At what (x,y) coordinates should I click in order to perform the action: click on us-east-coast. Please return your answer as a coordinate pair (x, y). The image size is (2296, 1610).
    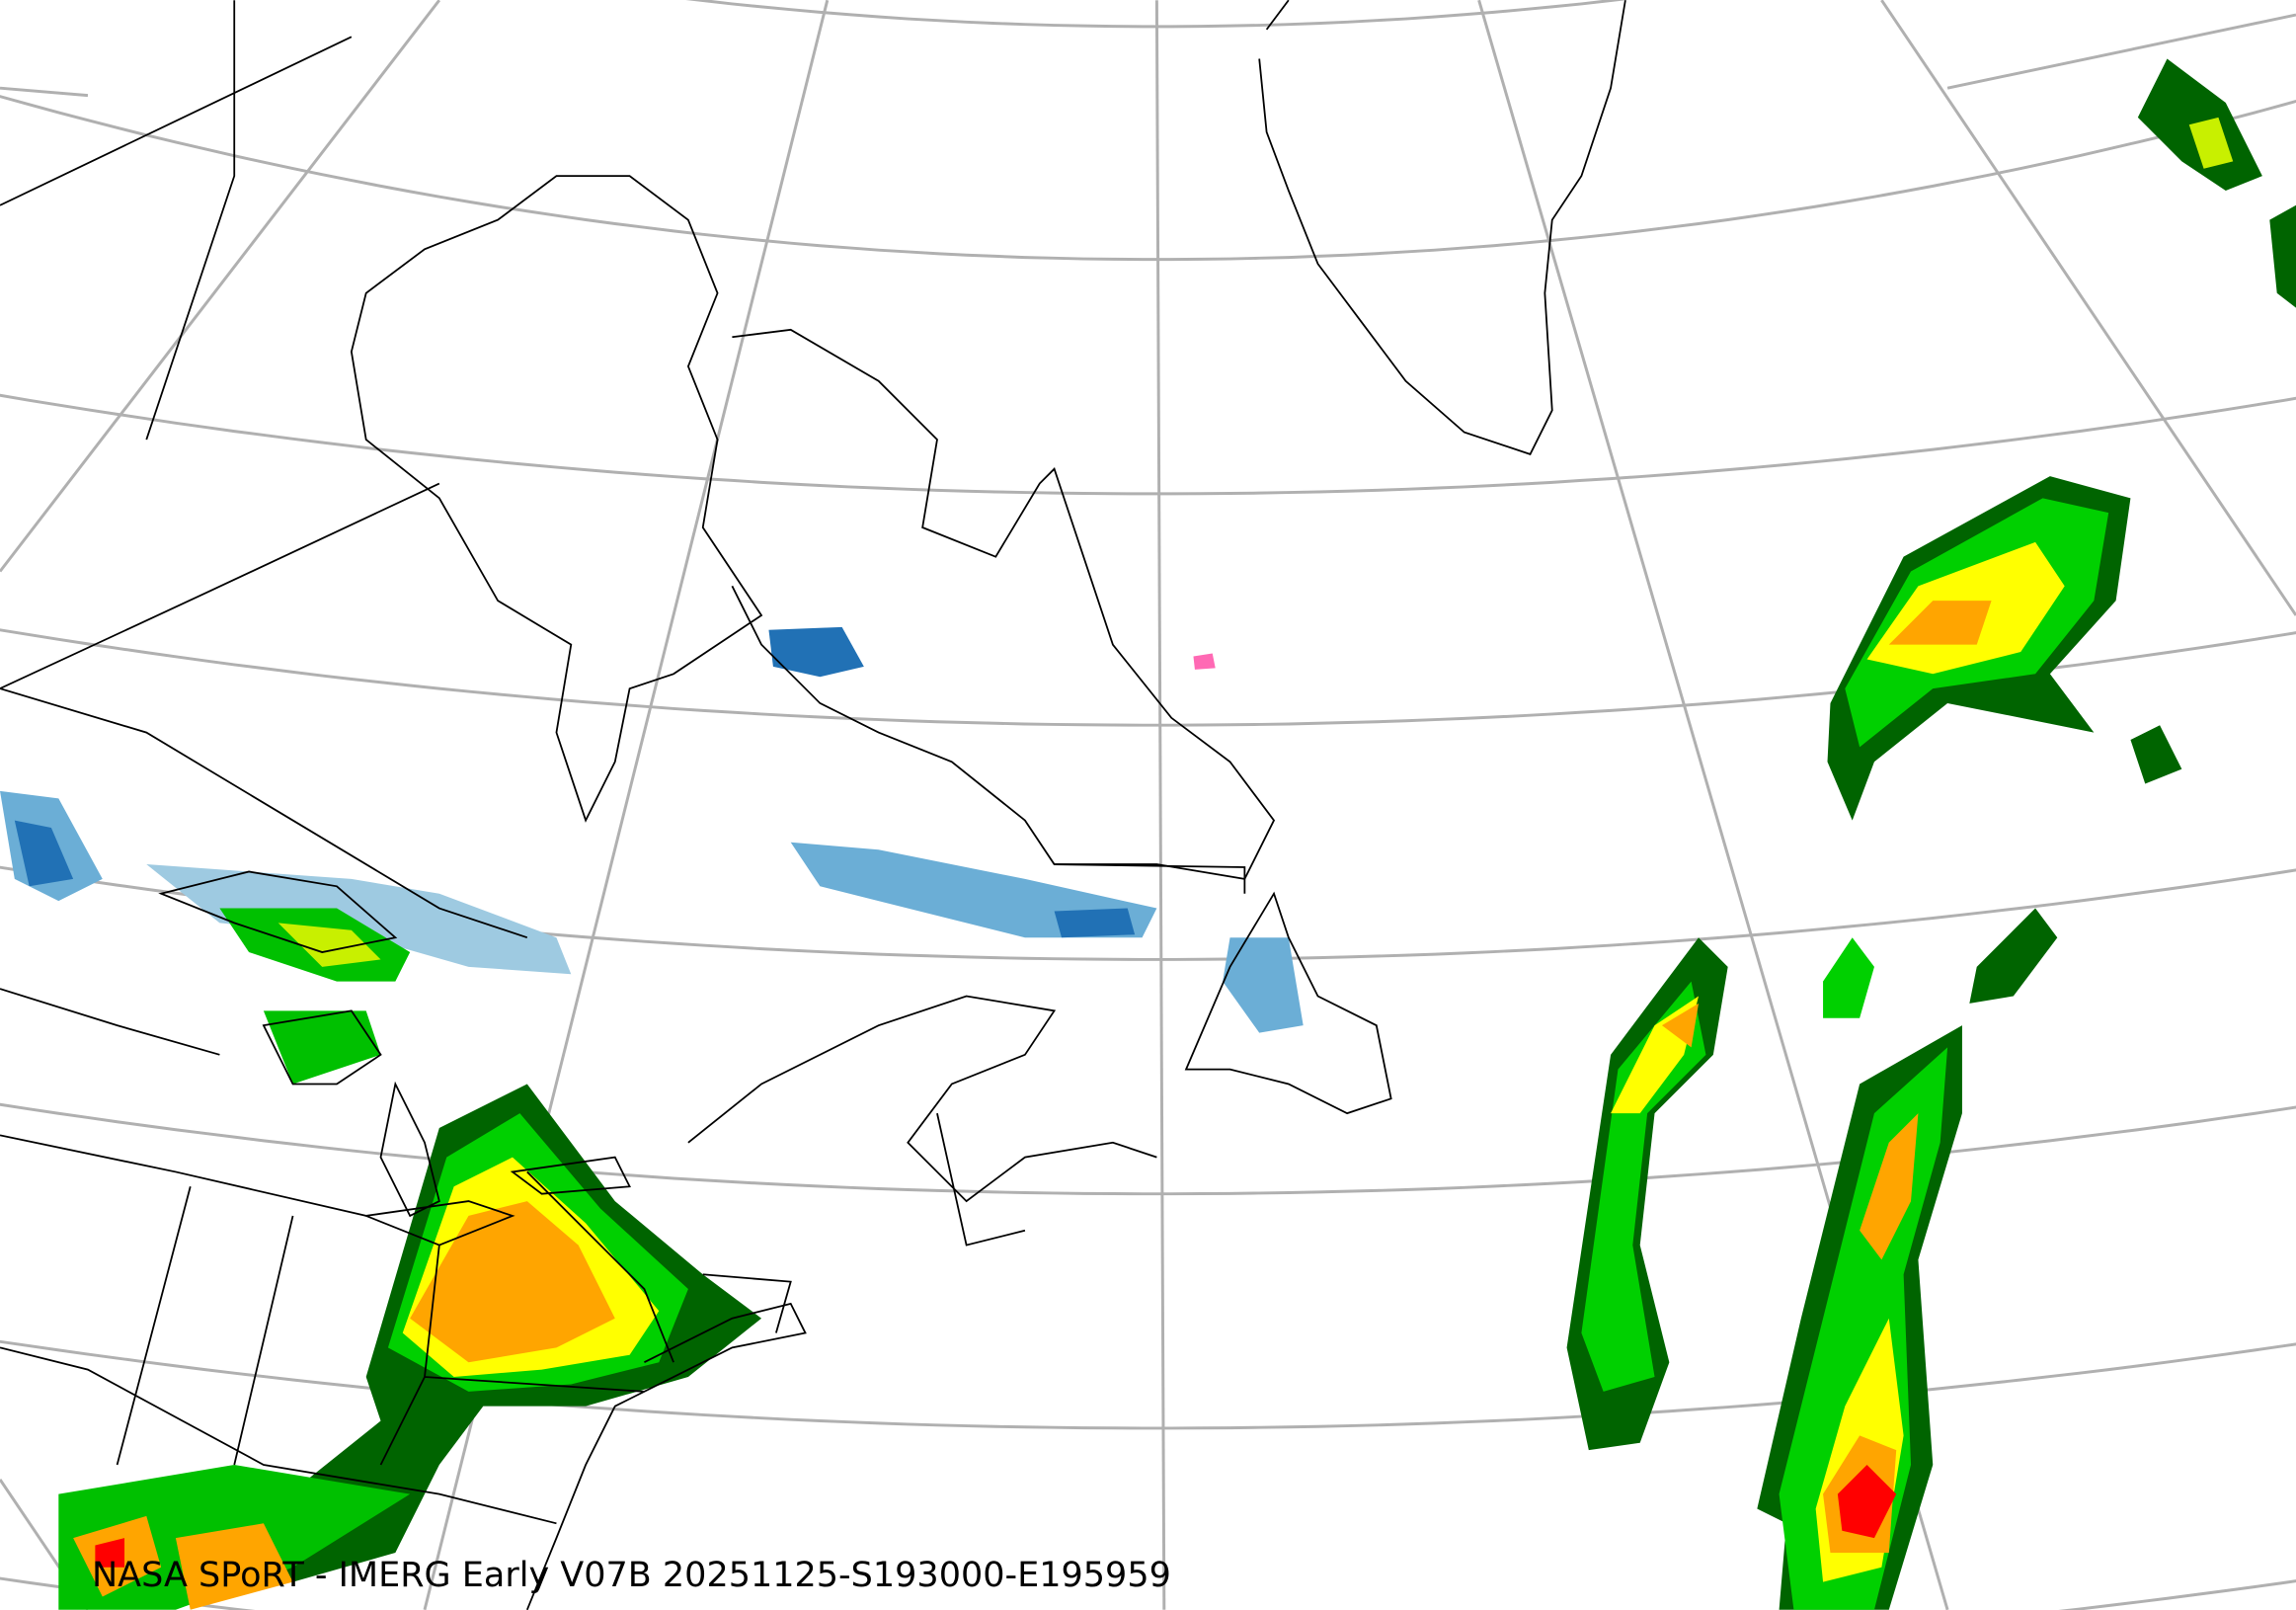
    Looking at the image, I should click on (666, 1456).